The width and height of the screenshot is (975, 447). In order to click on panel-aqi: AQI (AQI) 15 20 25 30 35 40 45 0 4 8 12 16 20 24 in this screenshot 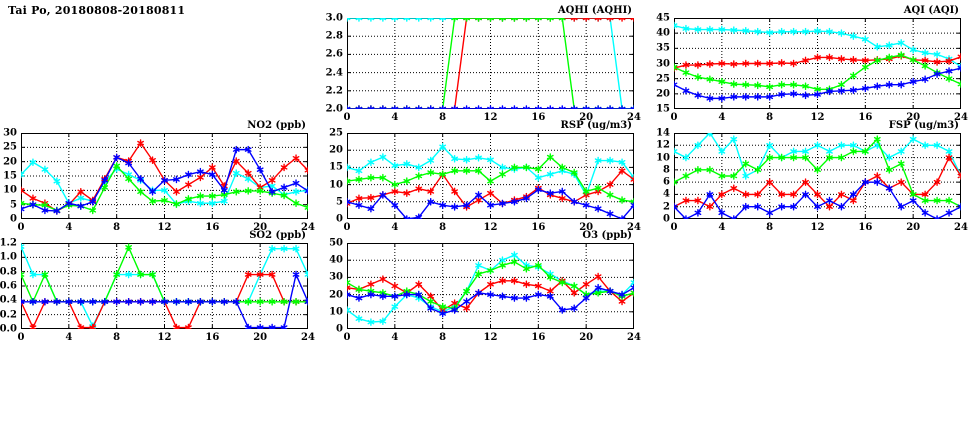, I will do `click(812, 64)`.